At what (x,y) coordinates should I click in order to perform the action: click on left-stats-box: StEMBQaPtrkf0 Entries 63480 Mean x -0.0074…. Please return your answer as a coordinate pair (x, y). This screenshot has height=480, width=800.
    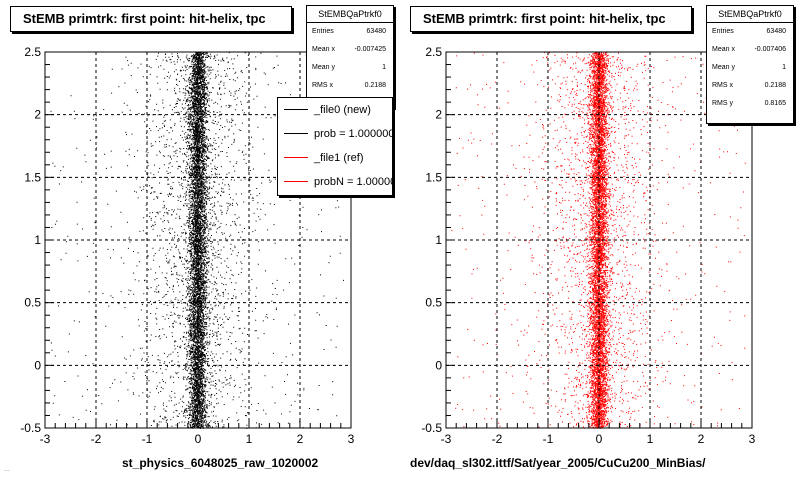
    Looking at the image, I should click on (350, 56).